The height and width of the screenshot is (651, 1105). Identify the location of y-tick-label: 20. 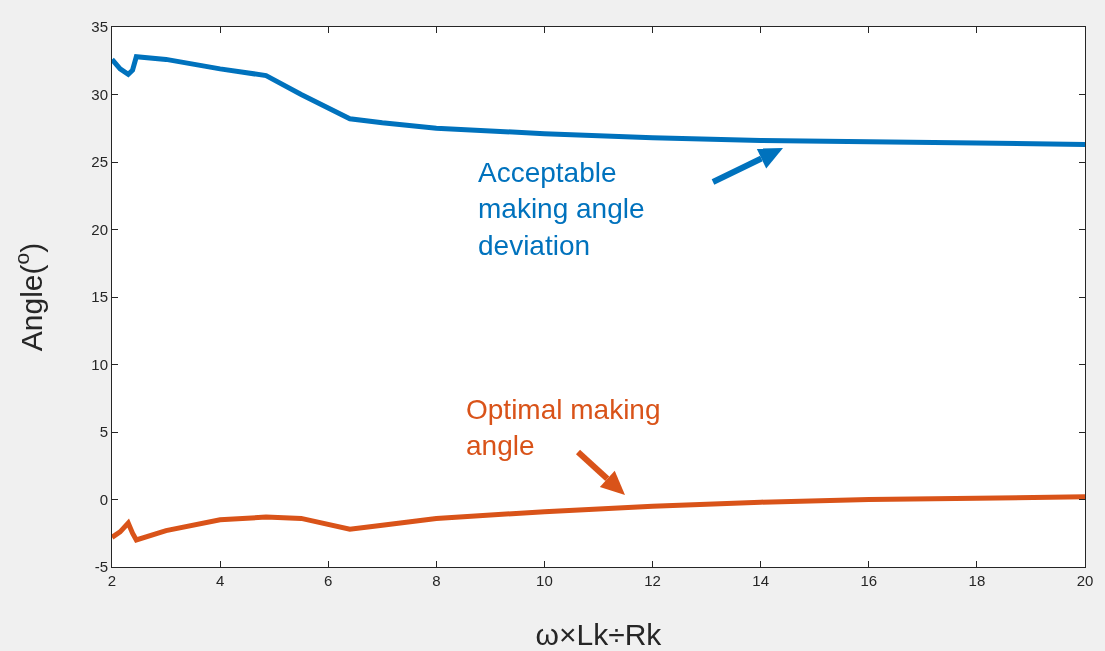
(99, 229).